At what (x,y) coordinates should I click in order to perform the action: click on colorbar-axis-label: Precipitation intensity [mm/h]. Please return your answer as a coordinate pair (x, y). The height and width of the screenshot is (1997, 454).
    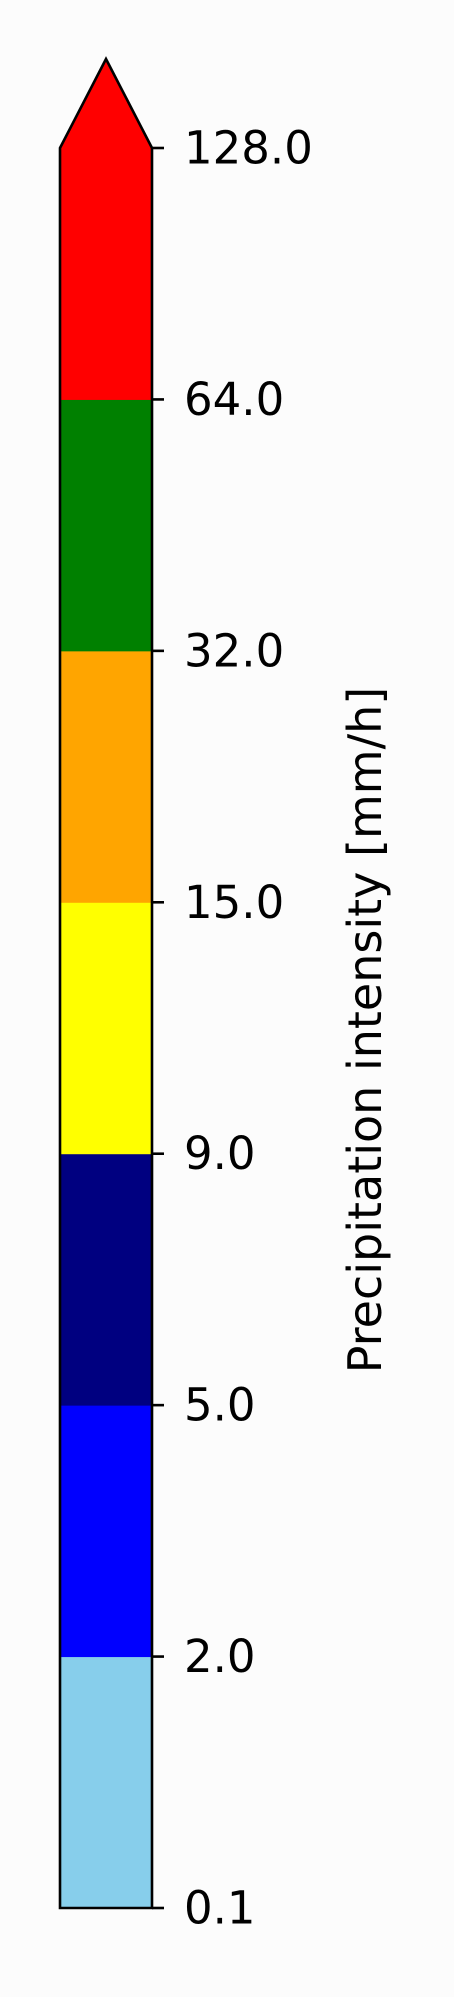
    Looking at the image, I should click on (365, 1030).